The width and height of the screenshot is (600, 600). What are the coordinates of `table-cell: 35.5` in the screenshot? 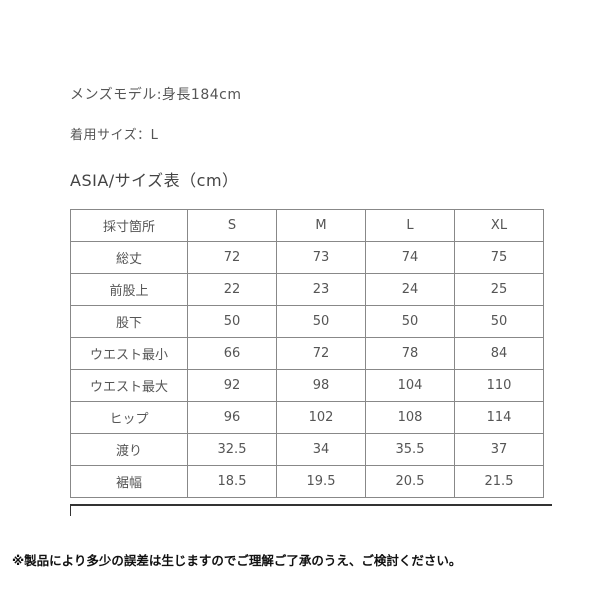 It's located at (410, 449).